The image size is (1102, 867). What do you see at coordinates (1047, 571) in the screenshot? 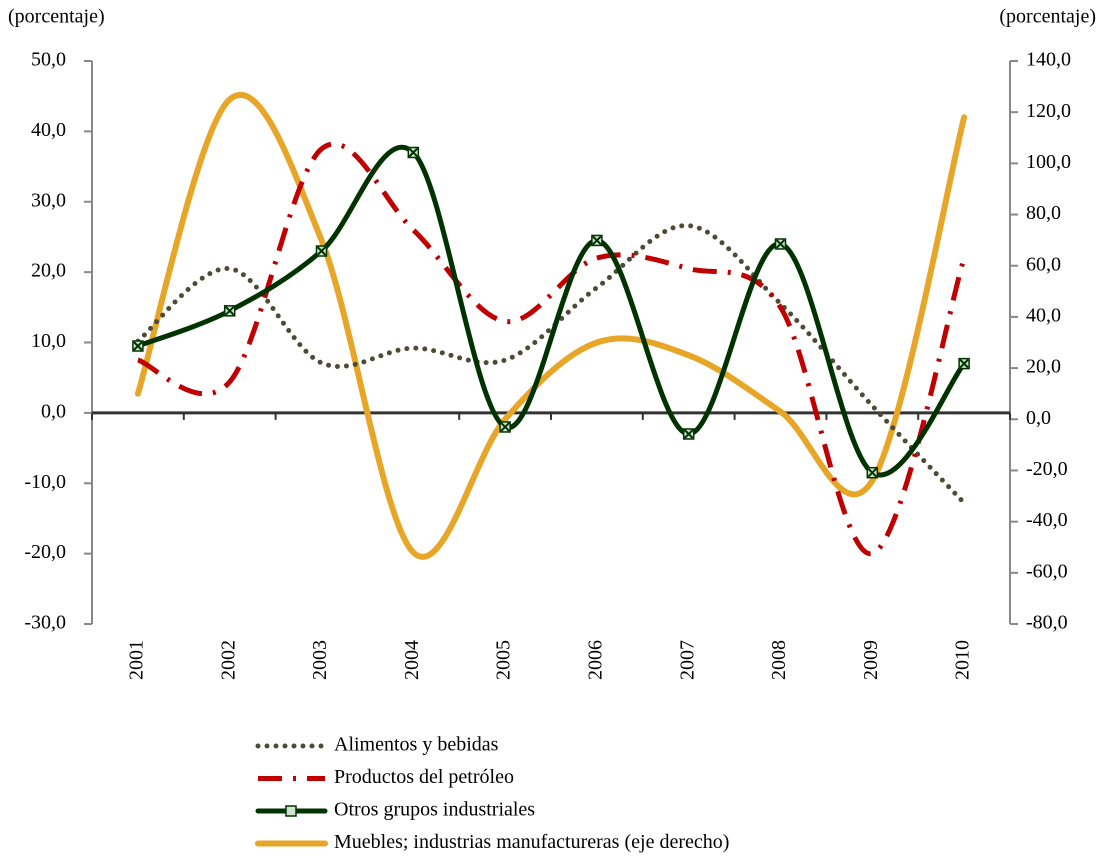
I see `y2-tick-label: -60,0` at bounding box center [1047, 571].